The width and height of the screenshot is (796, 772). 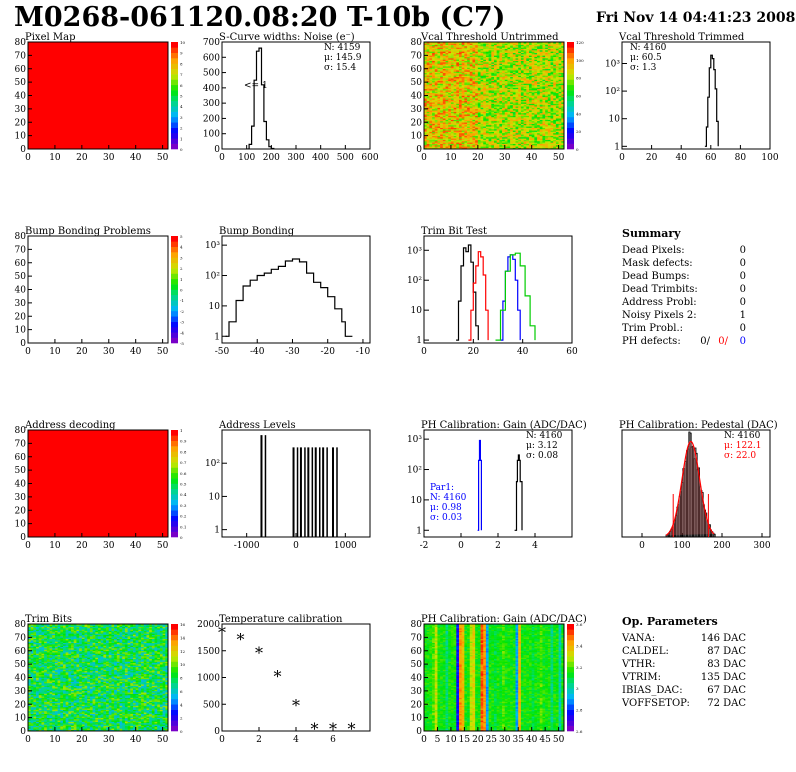 What do you see at coordinates (417, 311) in the screenshot?
I see `y-tick-label: 10` at bounding box center [417, 311].